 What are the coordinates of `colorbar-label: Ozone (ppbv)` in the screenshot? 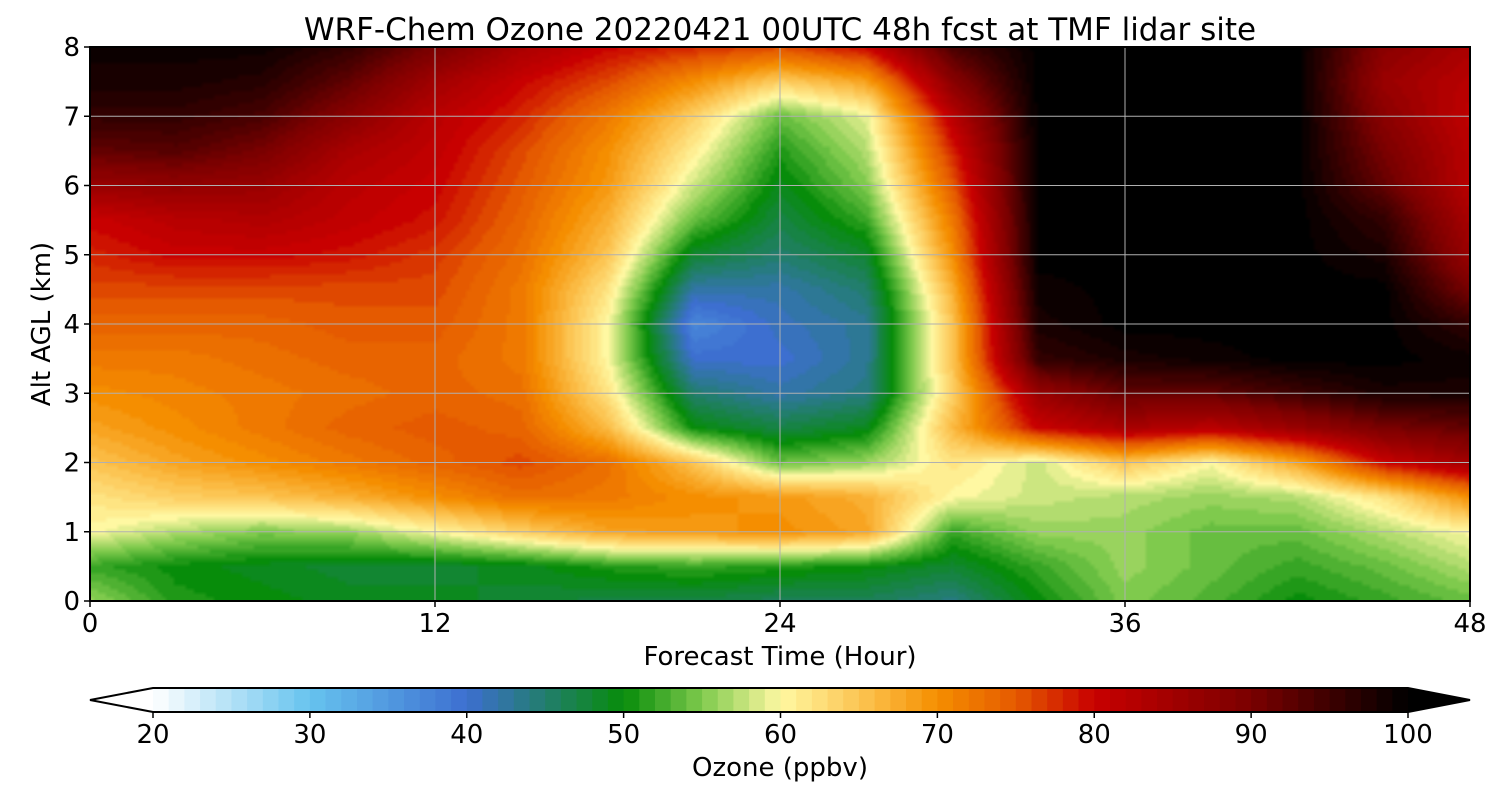 It's located at (780, 768).